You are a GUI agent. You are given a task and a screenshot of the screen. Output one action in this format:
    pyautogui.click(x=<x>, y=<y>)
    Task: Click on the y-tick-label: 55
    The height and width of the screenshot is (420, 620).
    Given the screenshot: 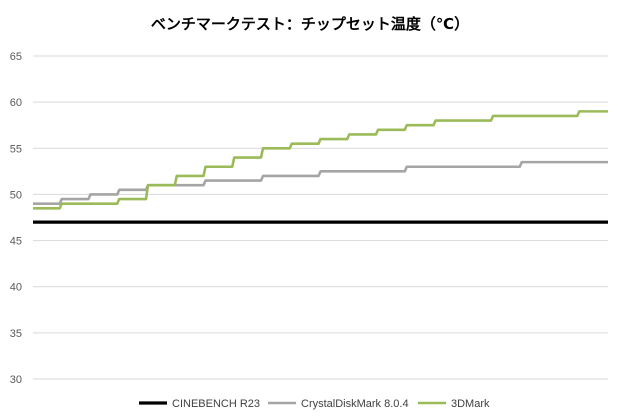 What is the action you would take?
    pyautogui.click(x=16, y=149)
    